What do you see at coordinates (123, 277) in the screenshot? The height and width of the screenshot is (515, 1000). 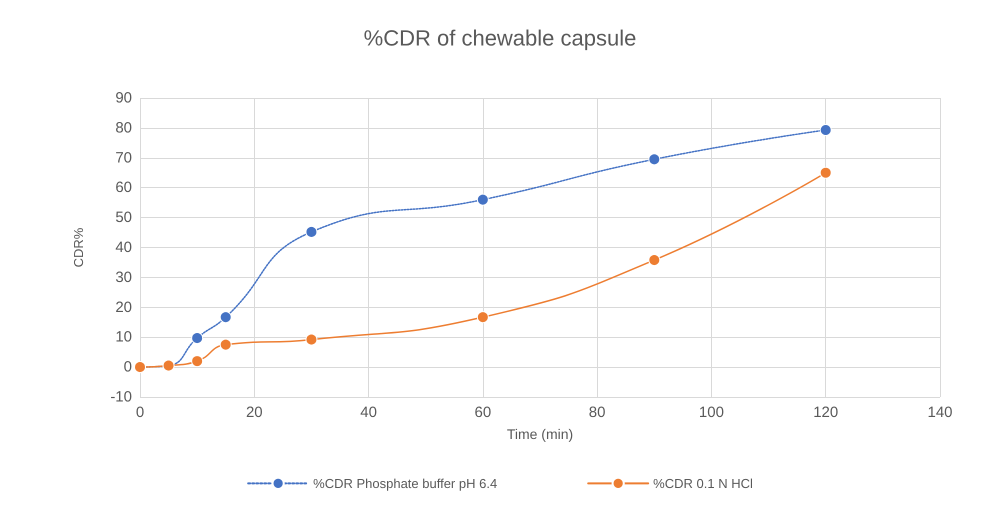 I see `y-tick-label: 30` at bounding box center [123, 277].